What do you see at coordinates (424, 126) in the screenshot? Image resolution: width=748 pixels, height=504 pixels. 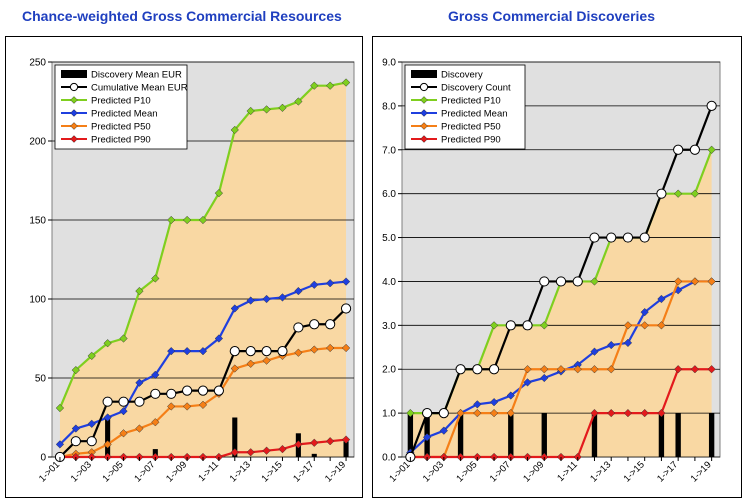 I see `discoveries-legend-marker-p50` at bounding box center [424, 126].